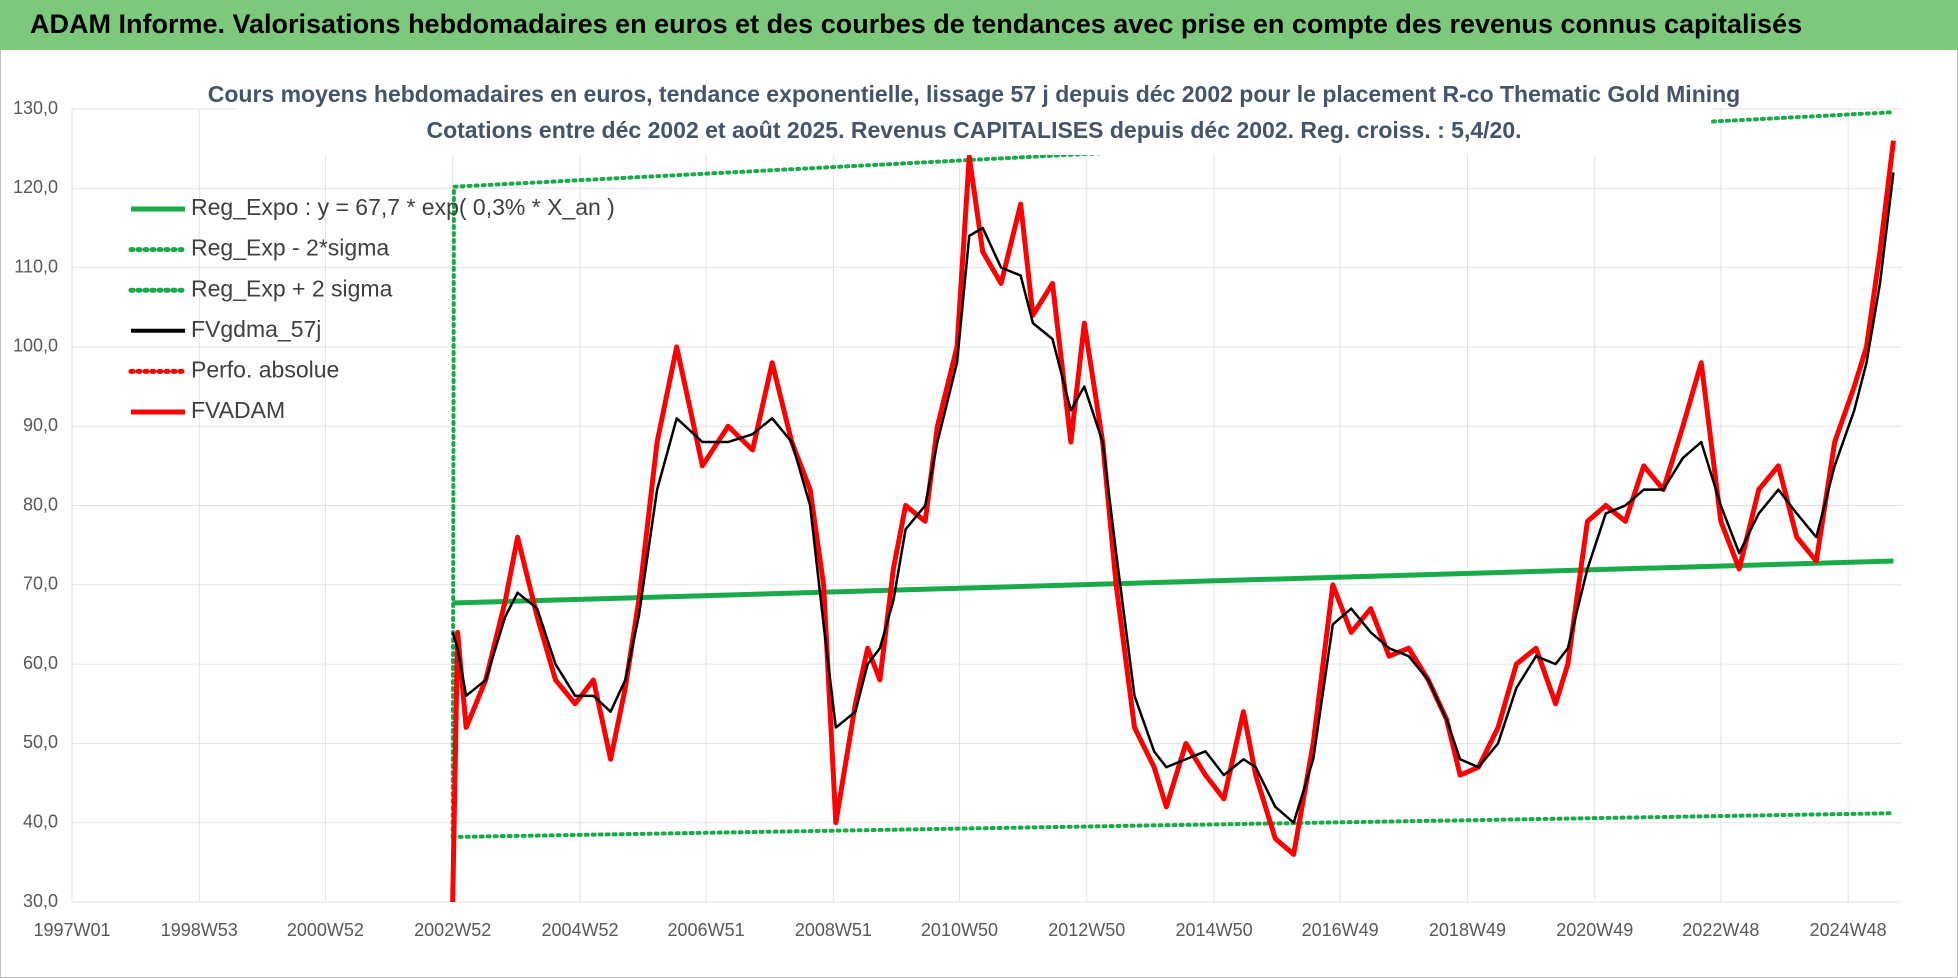 This screenshot has height=978, width=1958. Describe the element at coordinates (1214, 930) in the screenshot. I see `x-tick-label: 2014W50` at that location.